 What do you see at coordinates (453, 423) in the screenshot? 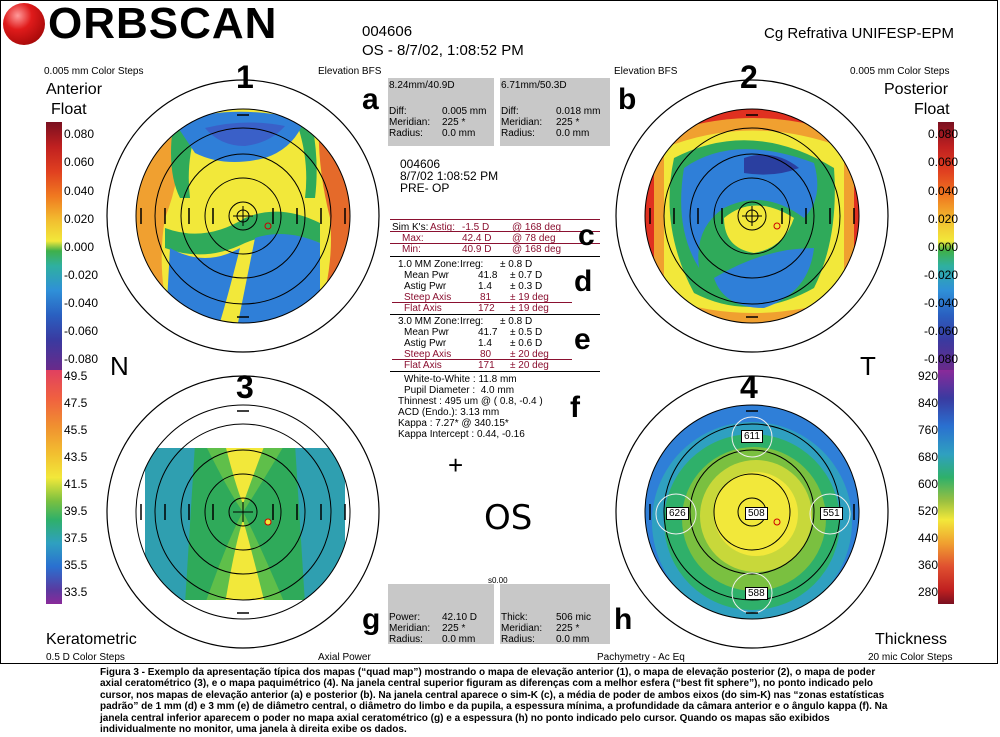
I see `kappa: Kappa : 7.27* @ 340.15*` at bounding box center [453, 423].